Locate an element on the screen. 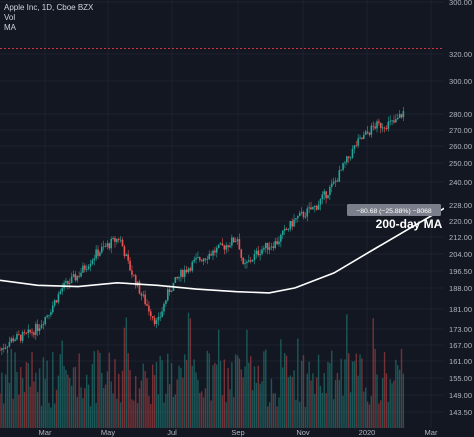 The width and height of the screenshot is (474, 437). ma-label: MA is located at coordinates (10, 27).